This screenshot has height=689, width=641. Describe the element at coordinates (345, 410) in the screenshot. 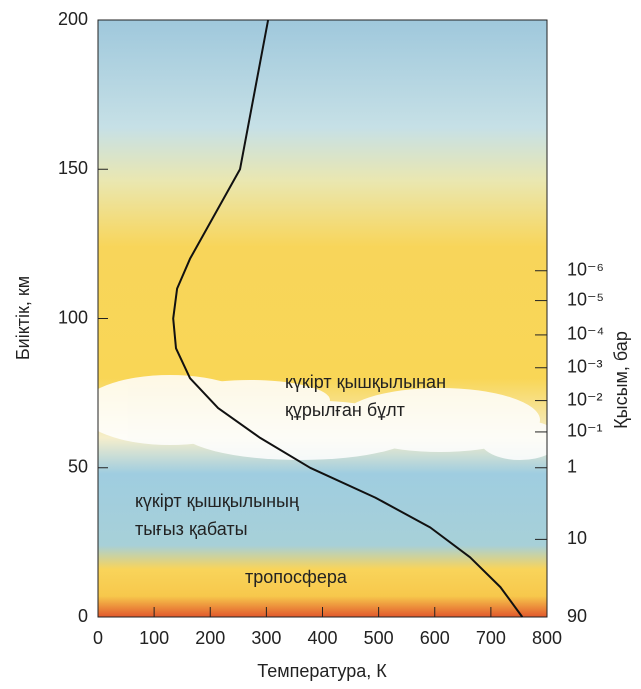

I see `annotation: құрылған бұлт` at that location.